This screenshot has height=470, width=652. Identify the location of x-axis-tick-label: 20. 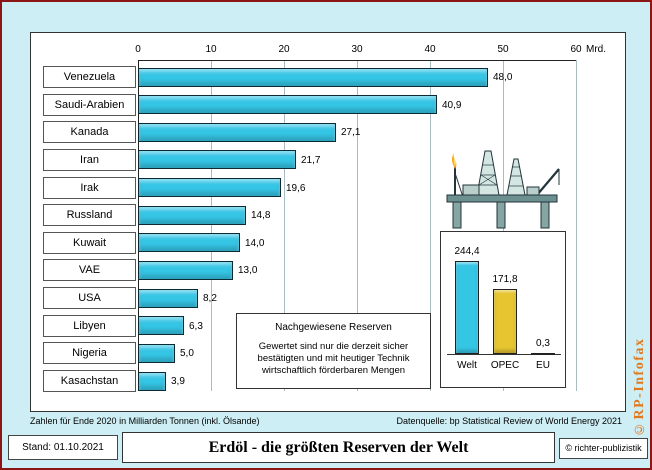
(284, 49).